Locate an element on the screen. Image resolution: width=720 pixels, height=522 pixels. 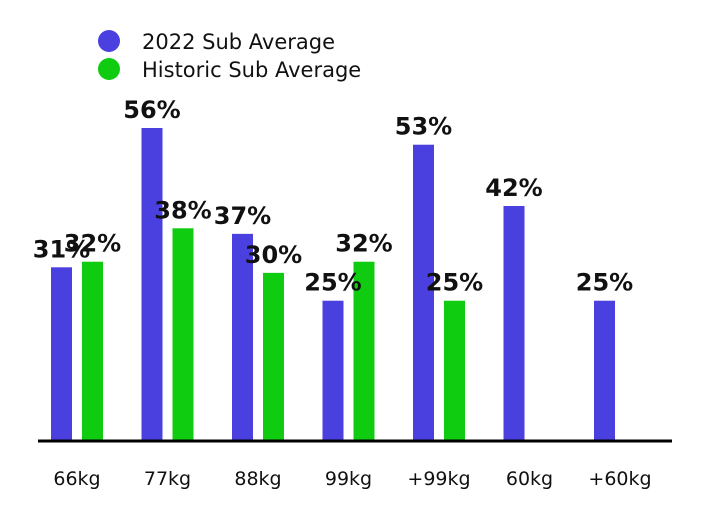
legend: 2022 Sub Average Historic Sub Average is located at coordinates (229, 56).